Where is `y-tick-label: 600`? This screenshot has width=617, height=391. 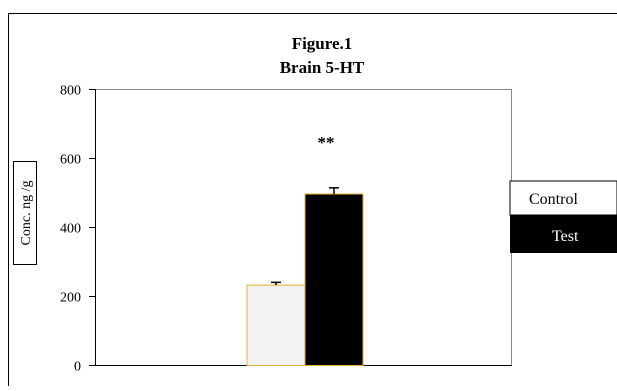
y-tick-label: 600 is located at coordinates (70, 160).